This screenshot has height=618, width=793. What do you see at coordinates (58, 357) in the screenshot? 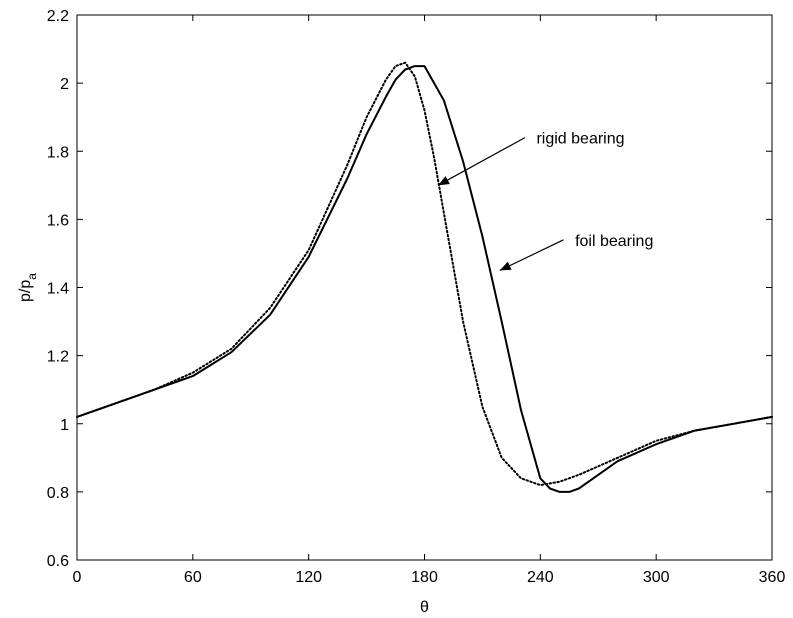
I see `y-tick-label: 1.2` at bounding box center [58, 357].